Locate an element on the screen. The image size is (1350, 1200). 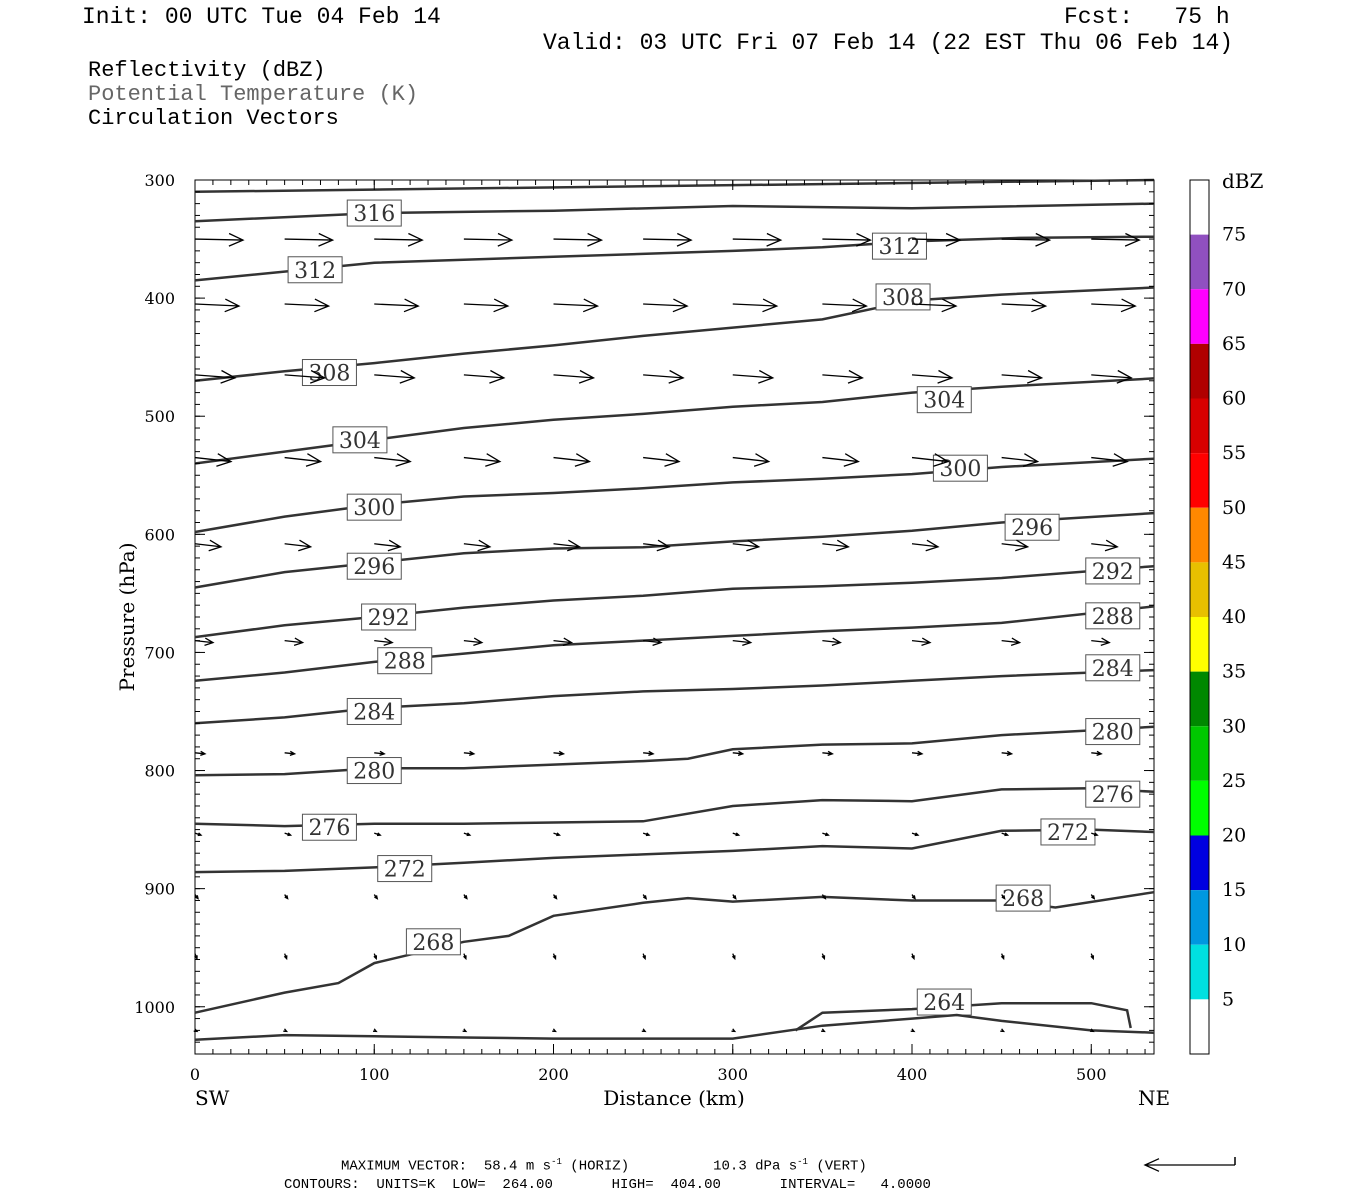
y-tick-label: 400 is located at coordinates (159, 298).